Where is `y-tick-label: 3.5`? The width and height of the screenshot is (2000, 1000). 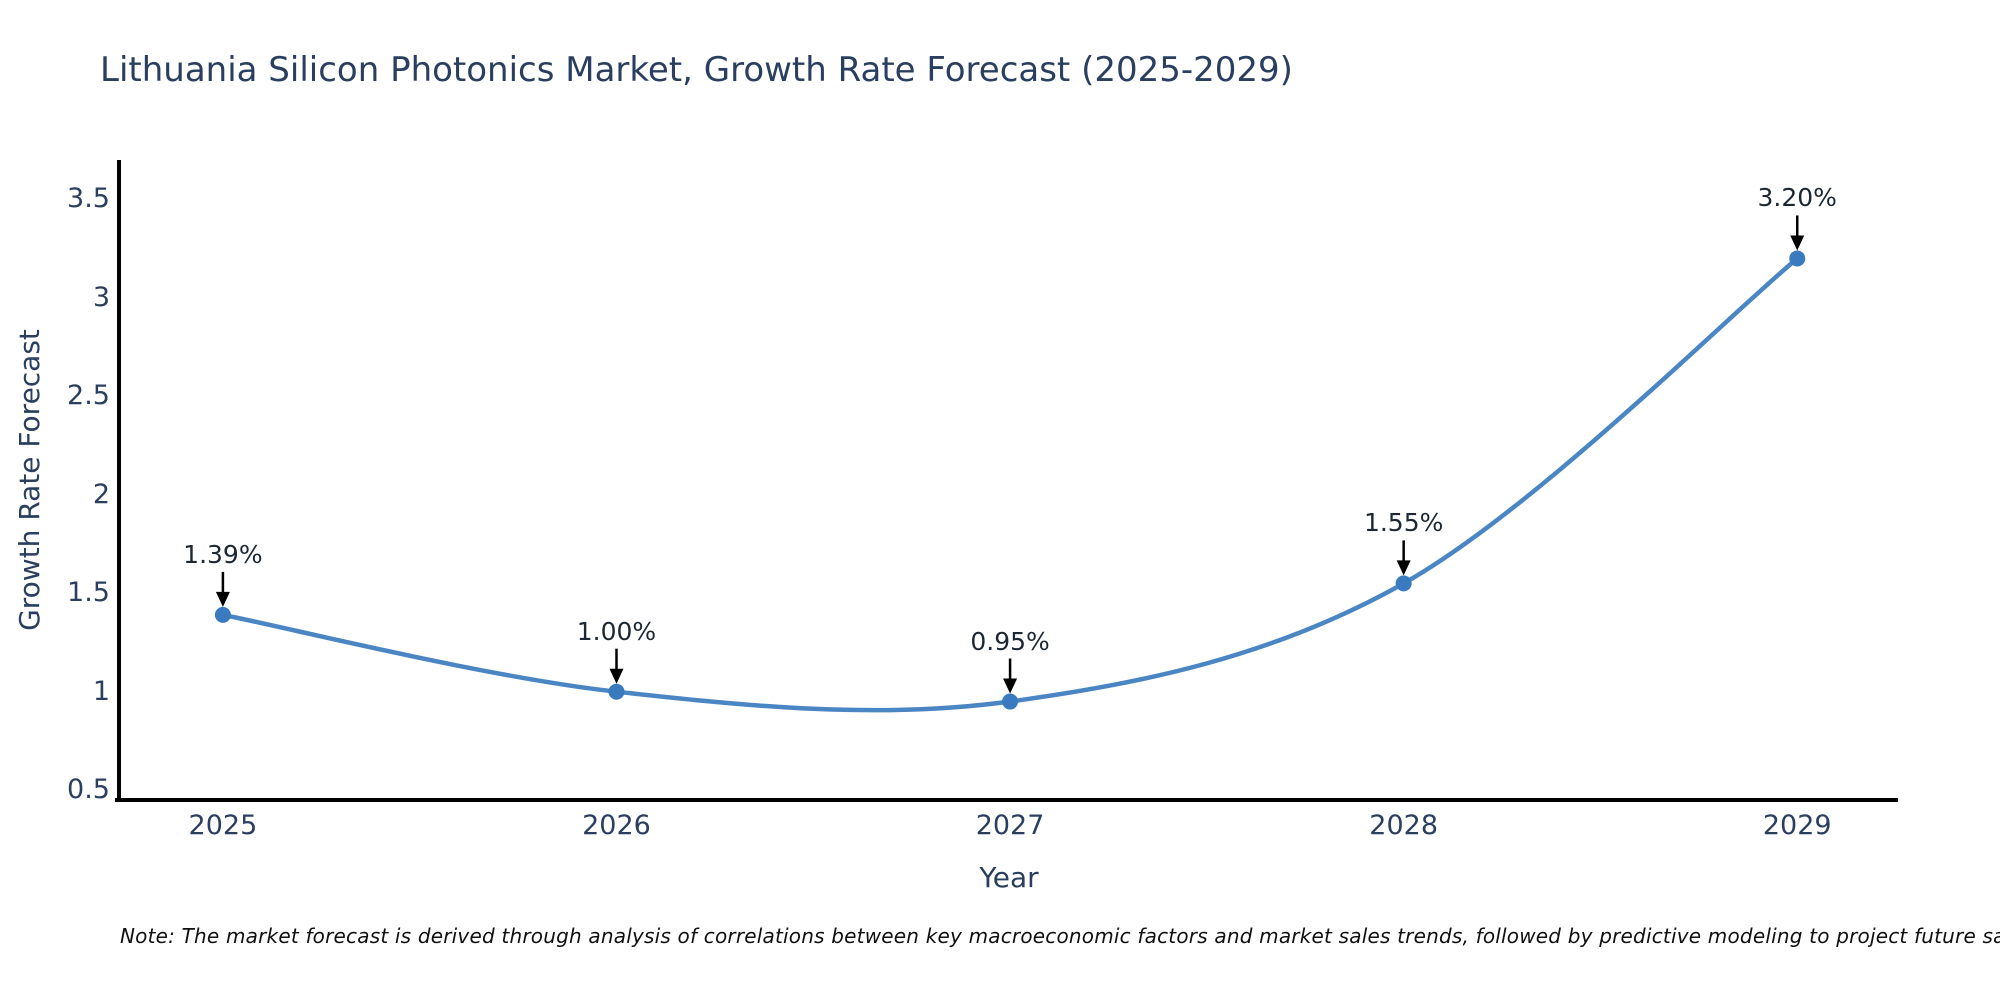 y-tick-label: 3.5 is located at coordinates (88, 199).